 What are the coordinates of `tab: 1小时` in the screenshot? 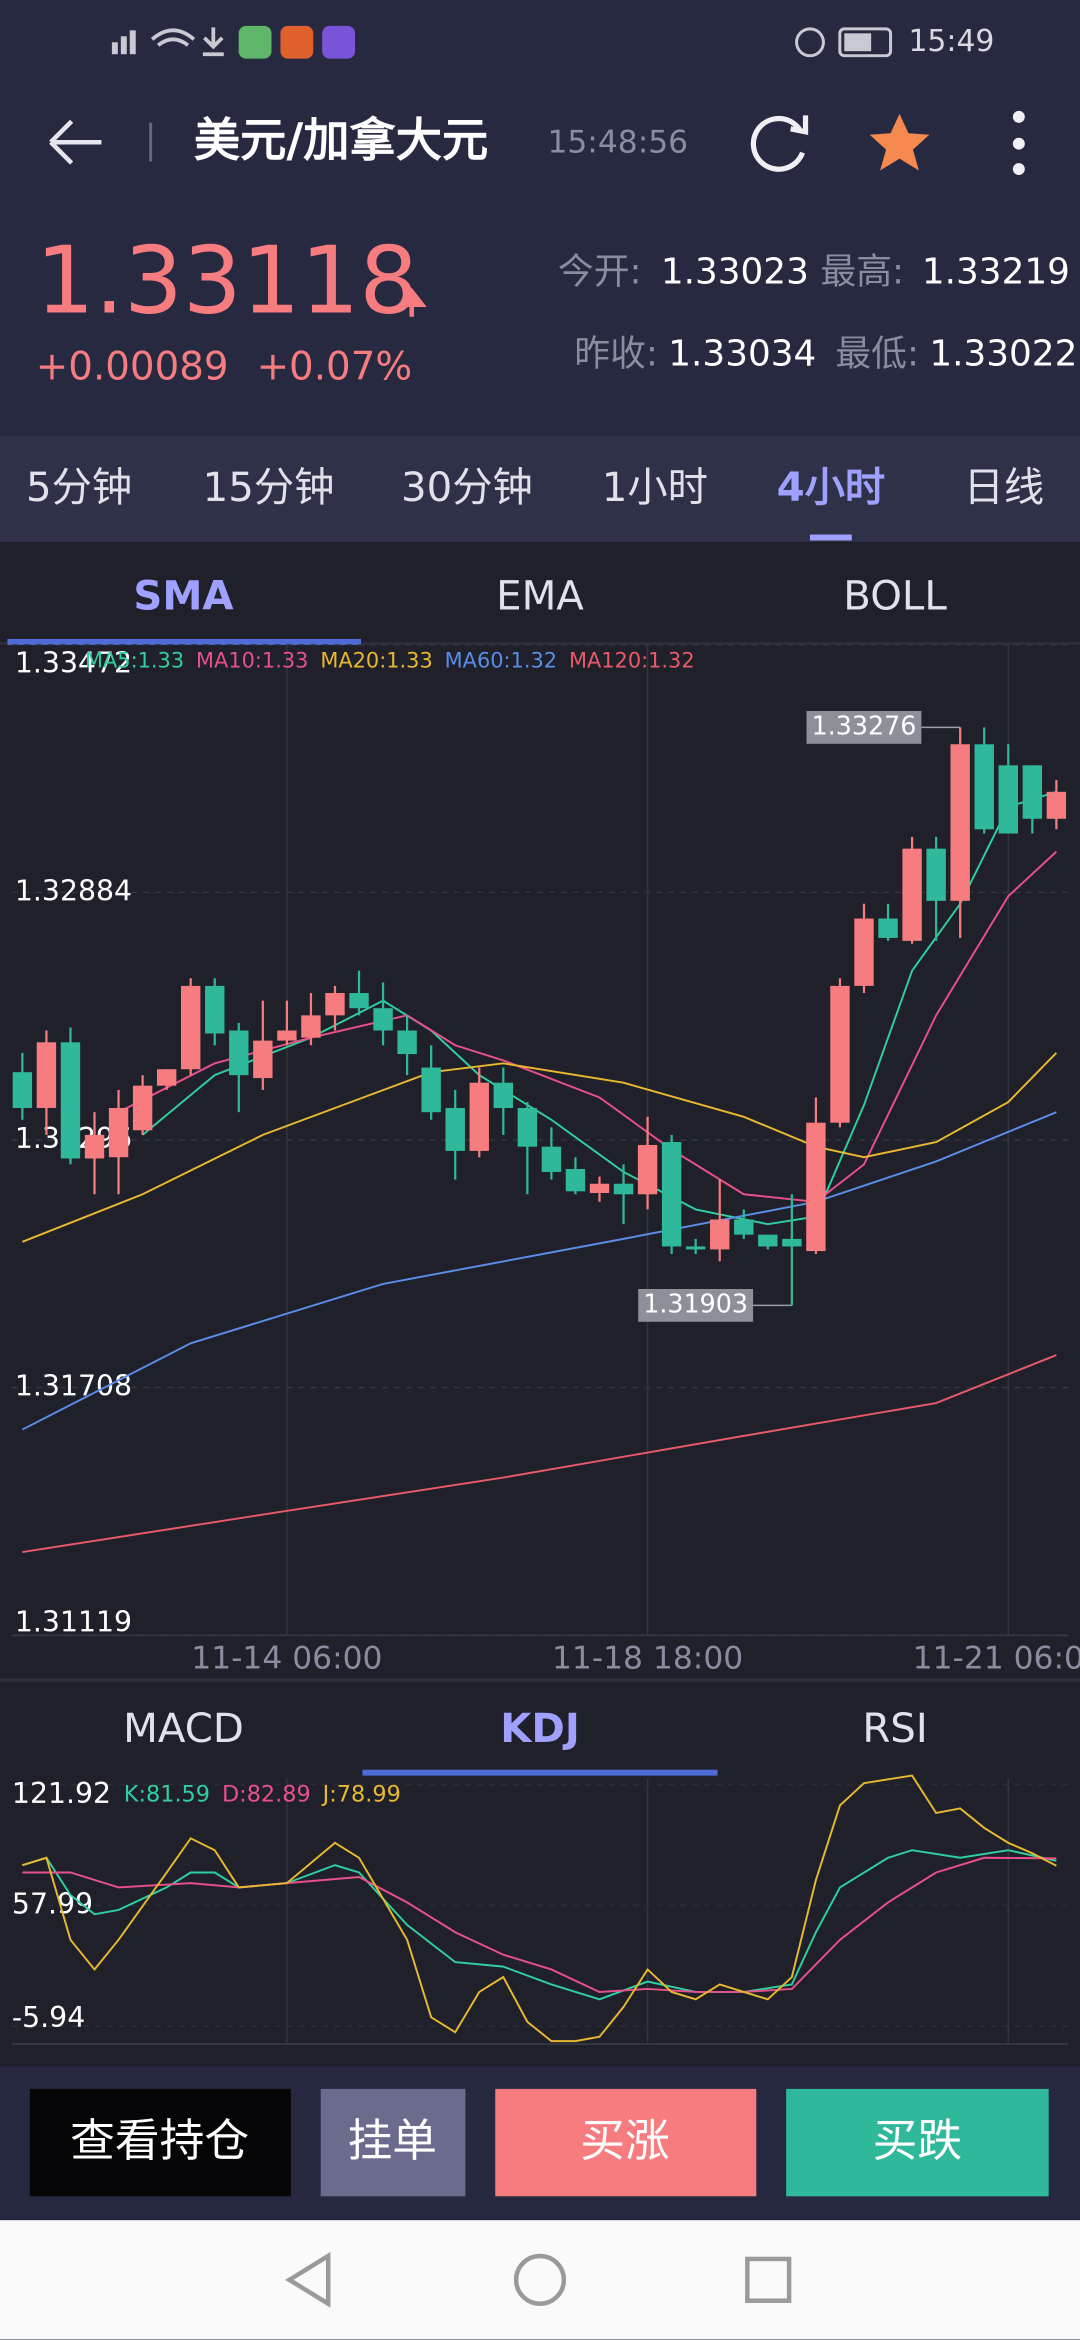 It's located at (655, 488).